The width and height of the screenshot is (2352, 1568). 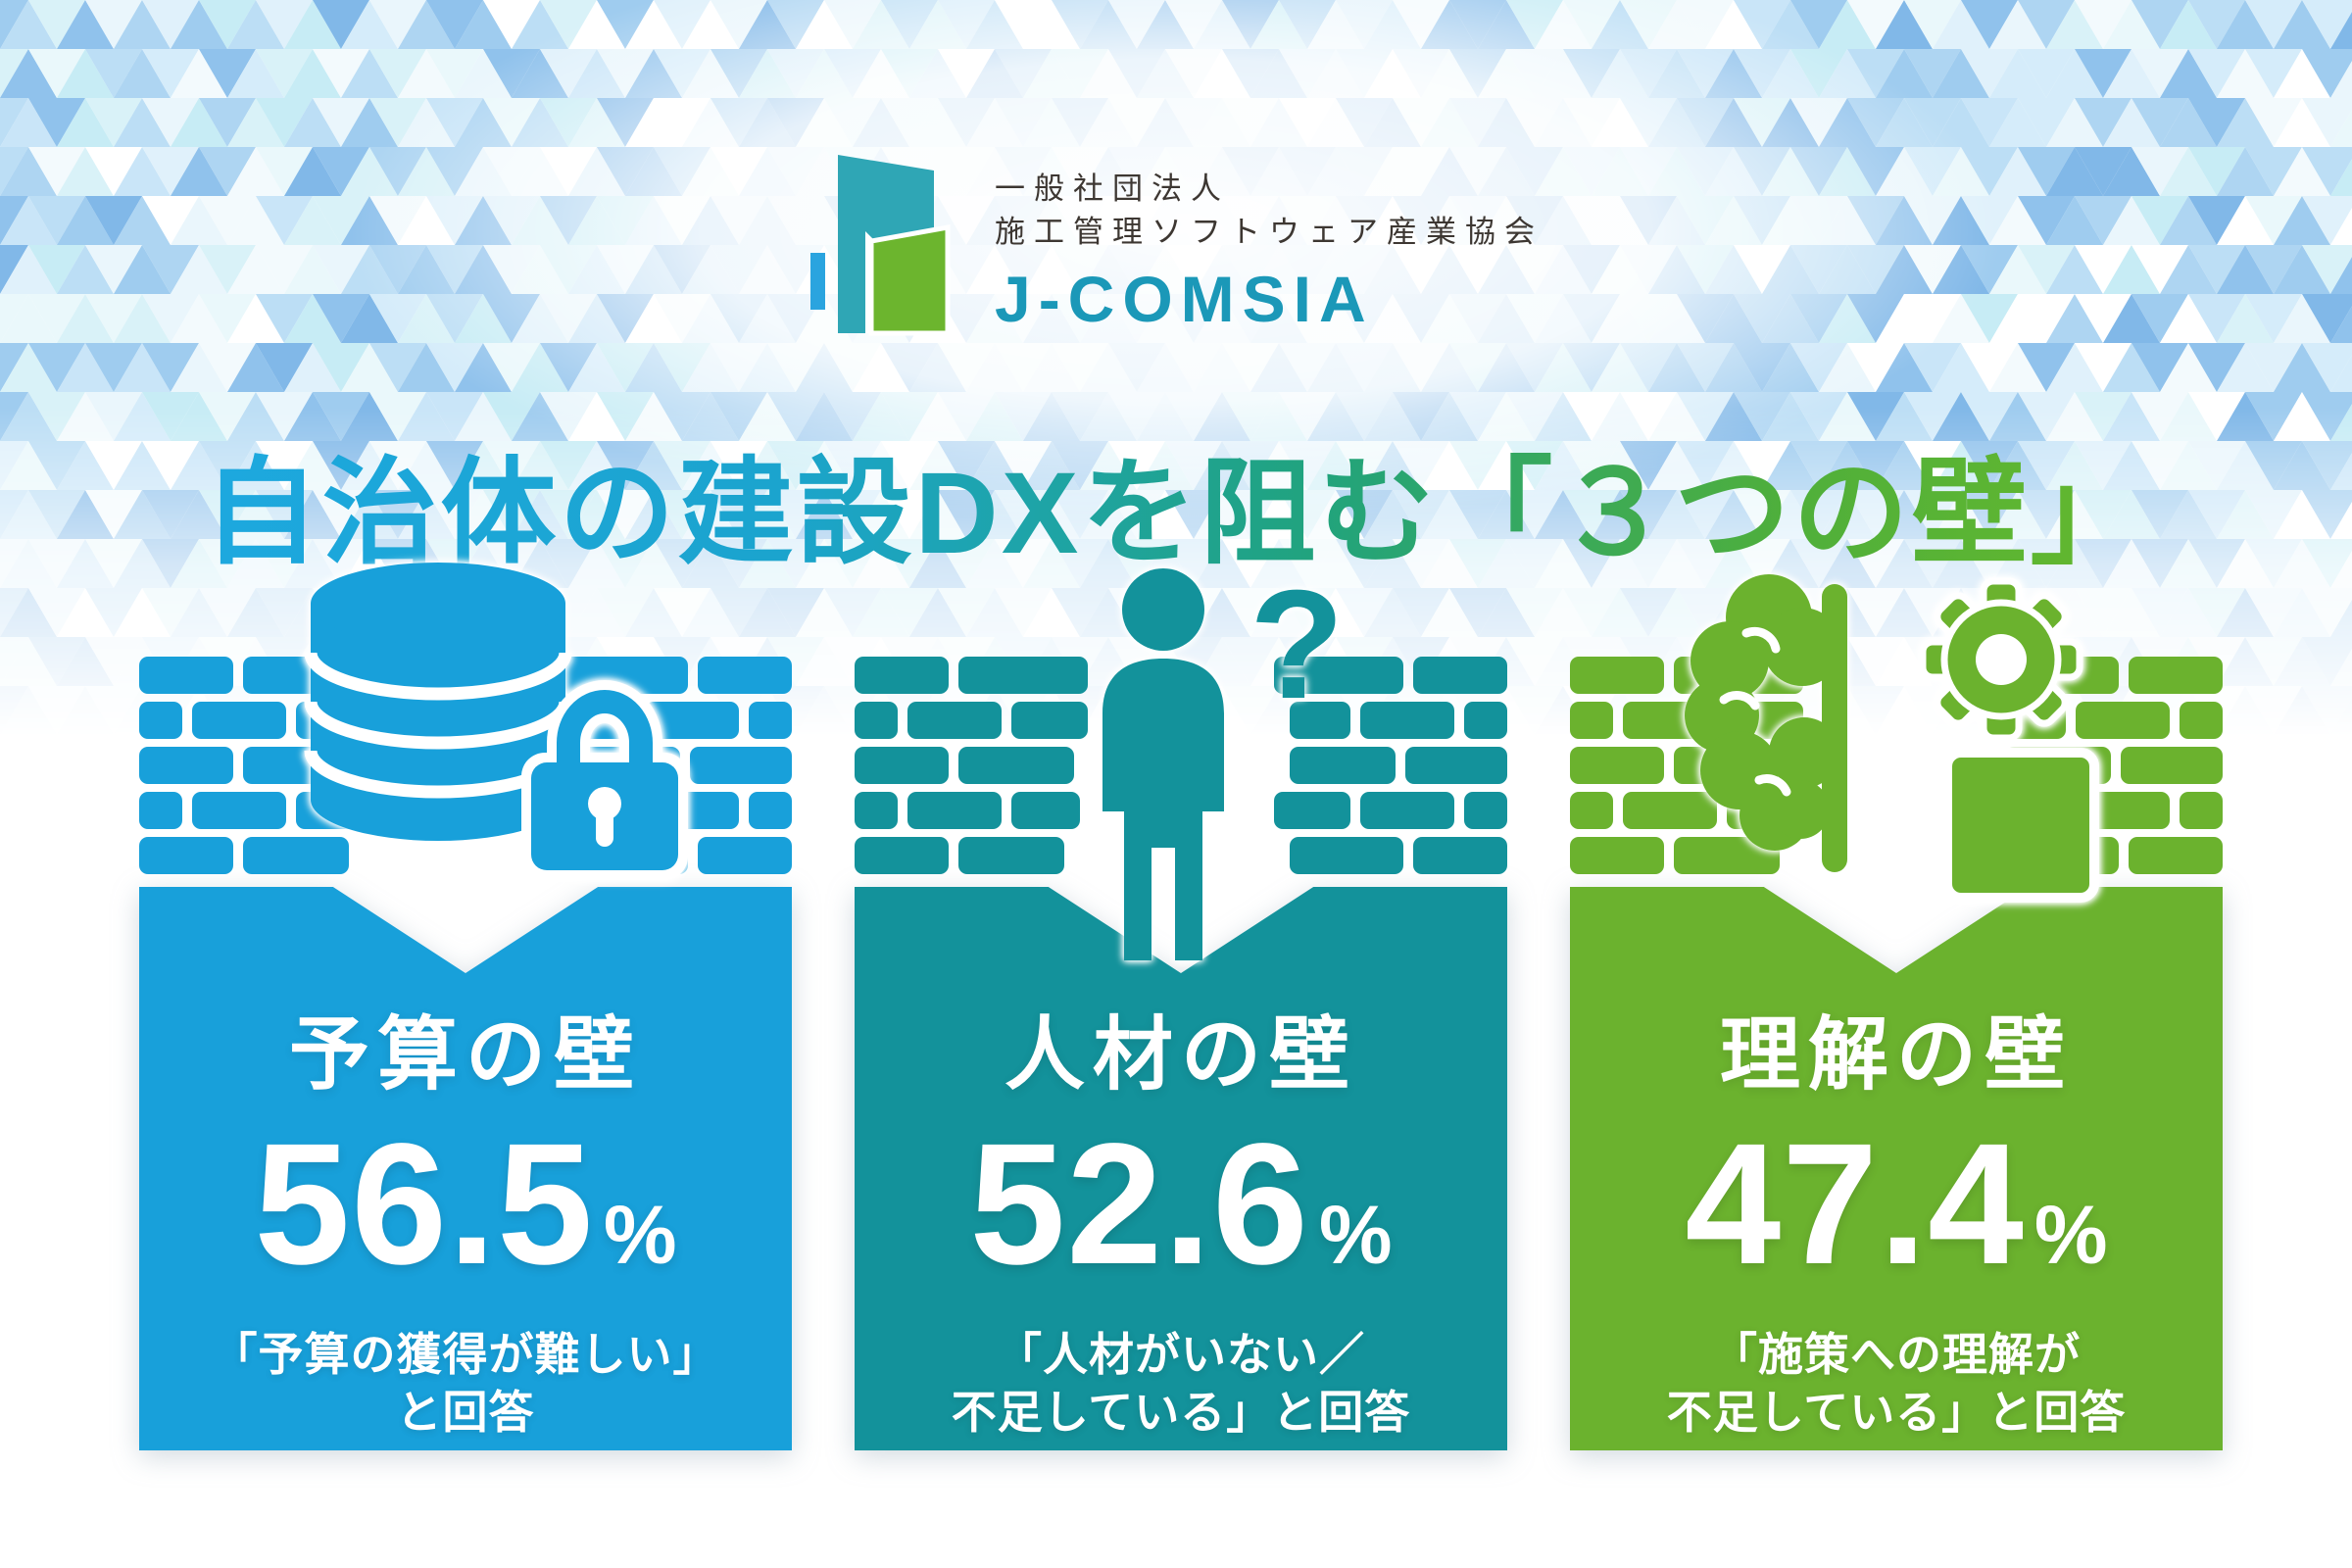 I want to click on card-body-wrap: 予算の壁 56.5 % 「予算の獲得が難しい」 と回答, so click(x=465, y=1168).